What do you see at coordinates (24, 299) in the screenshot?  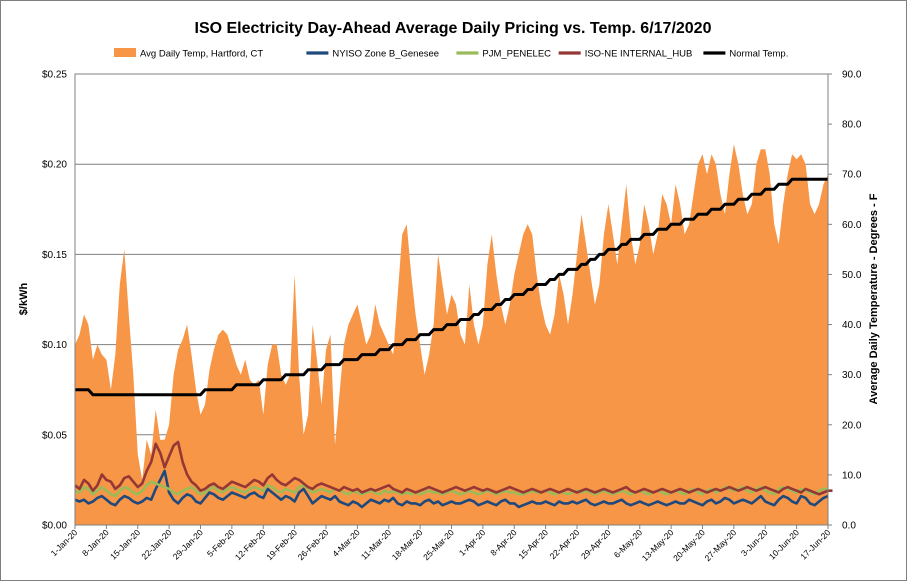 I see `left-axis-label: $/kWh` at bounding box center [24, 299].